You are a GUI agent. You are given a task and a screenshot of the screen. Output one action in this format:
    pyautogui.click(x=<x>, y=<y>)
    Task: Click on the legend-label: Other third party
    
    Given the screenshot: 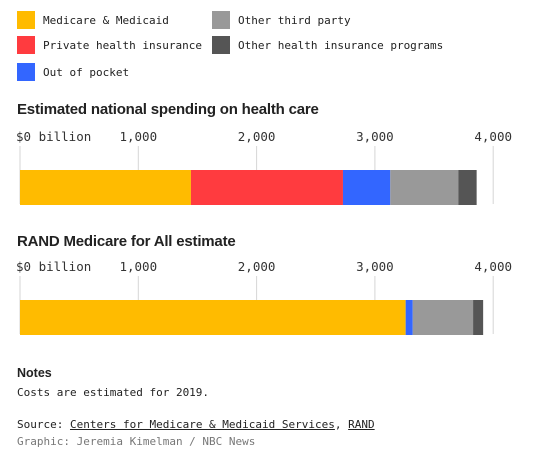 What is the action you would take?
    pyautogui.click(x=294, y=20)
    